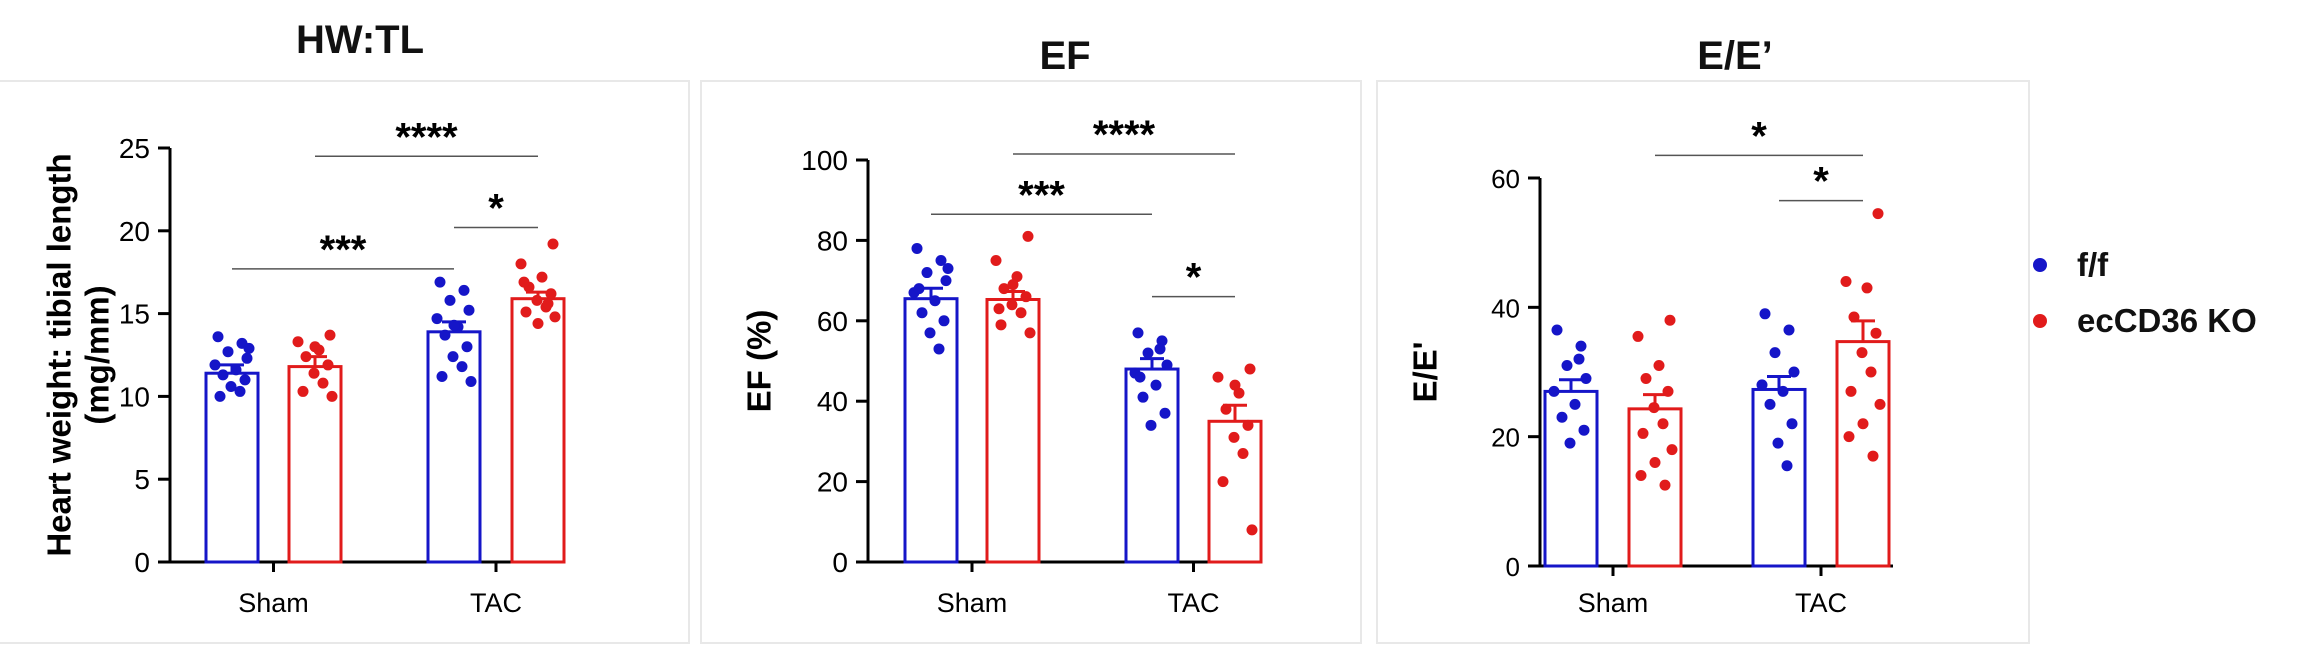 Image resolution: width=2306 pixels, height=649 pixels. Describe the element at coordinates (759, 361) in the screenshot. I see `chart1-ylabel: EF (%)` at that location.